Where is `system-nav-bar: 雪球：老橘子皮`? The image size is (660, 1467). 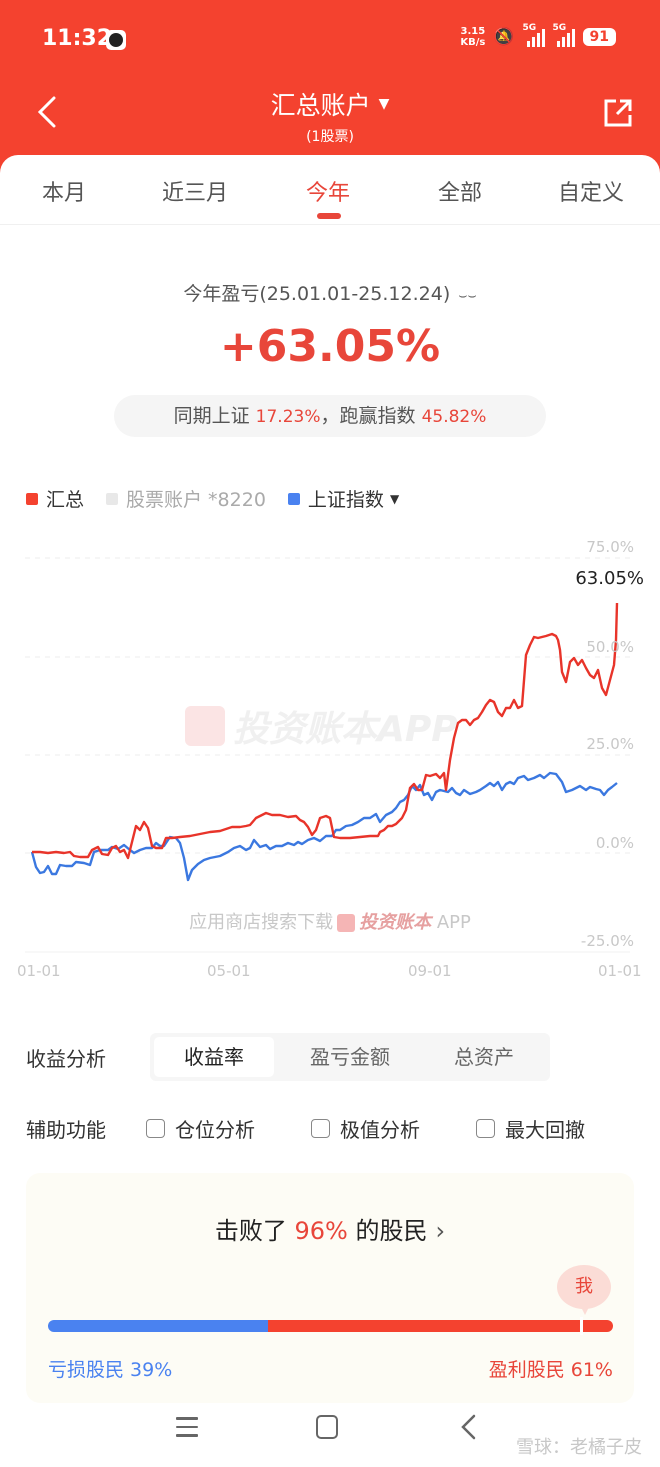 system-nav-bar: 雪球：老橘子皮 is located at coordinates (330, 1431).